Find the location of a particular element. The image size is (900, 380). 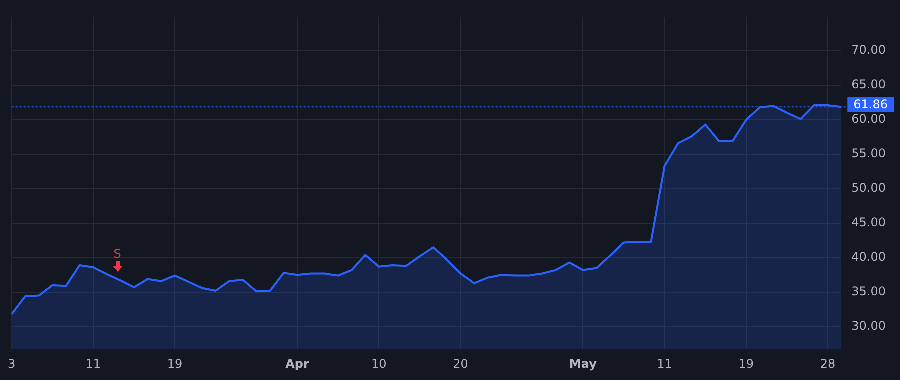

ref-line-label: 61.86 is located at coordinates (871, 104).